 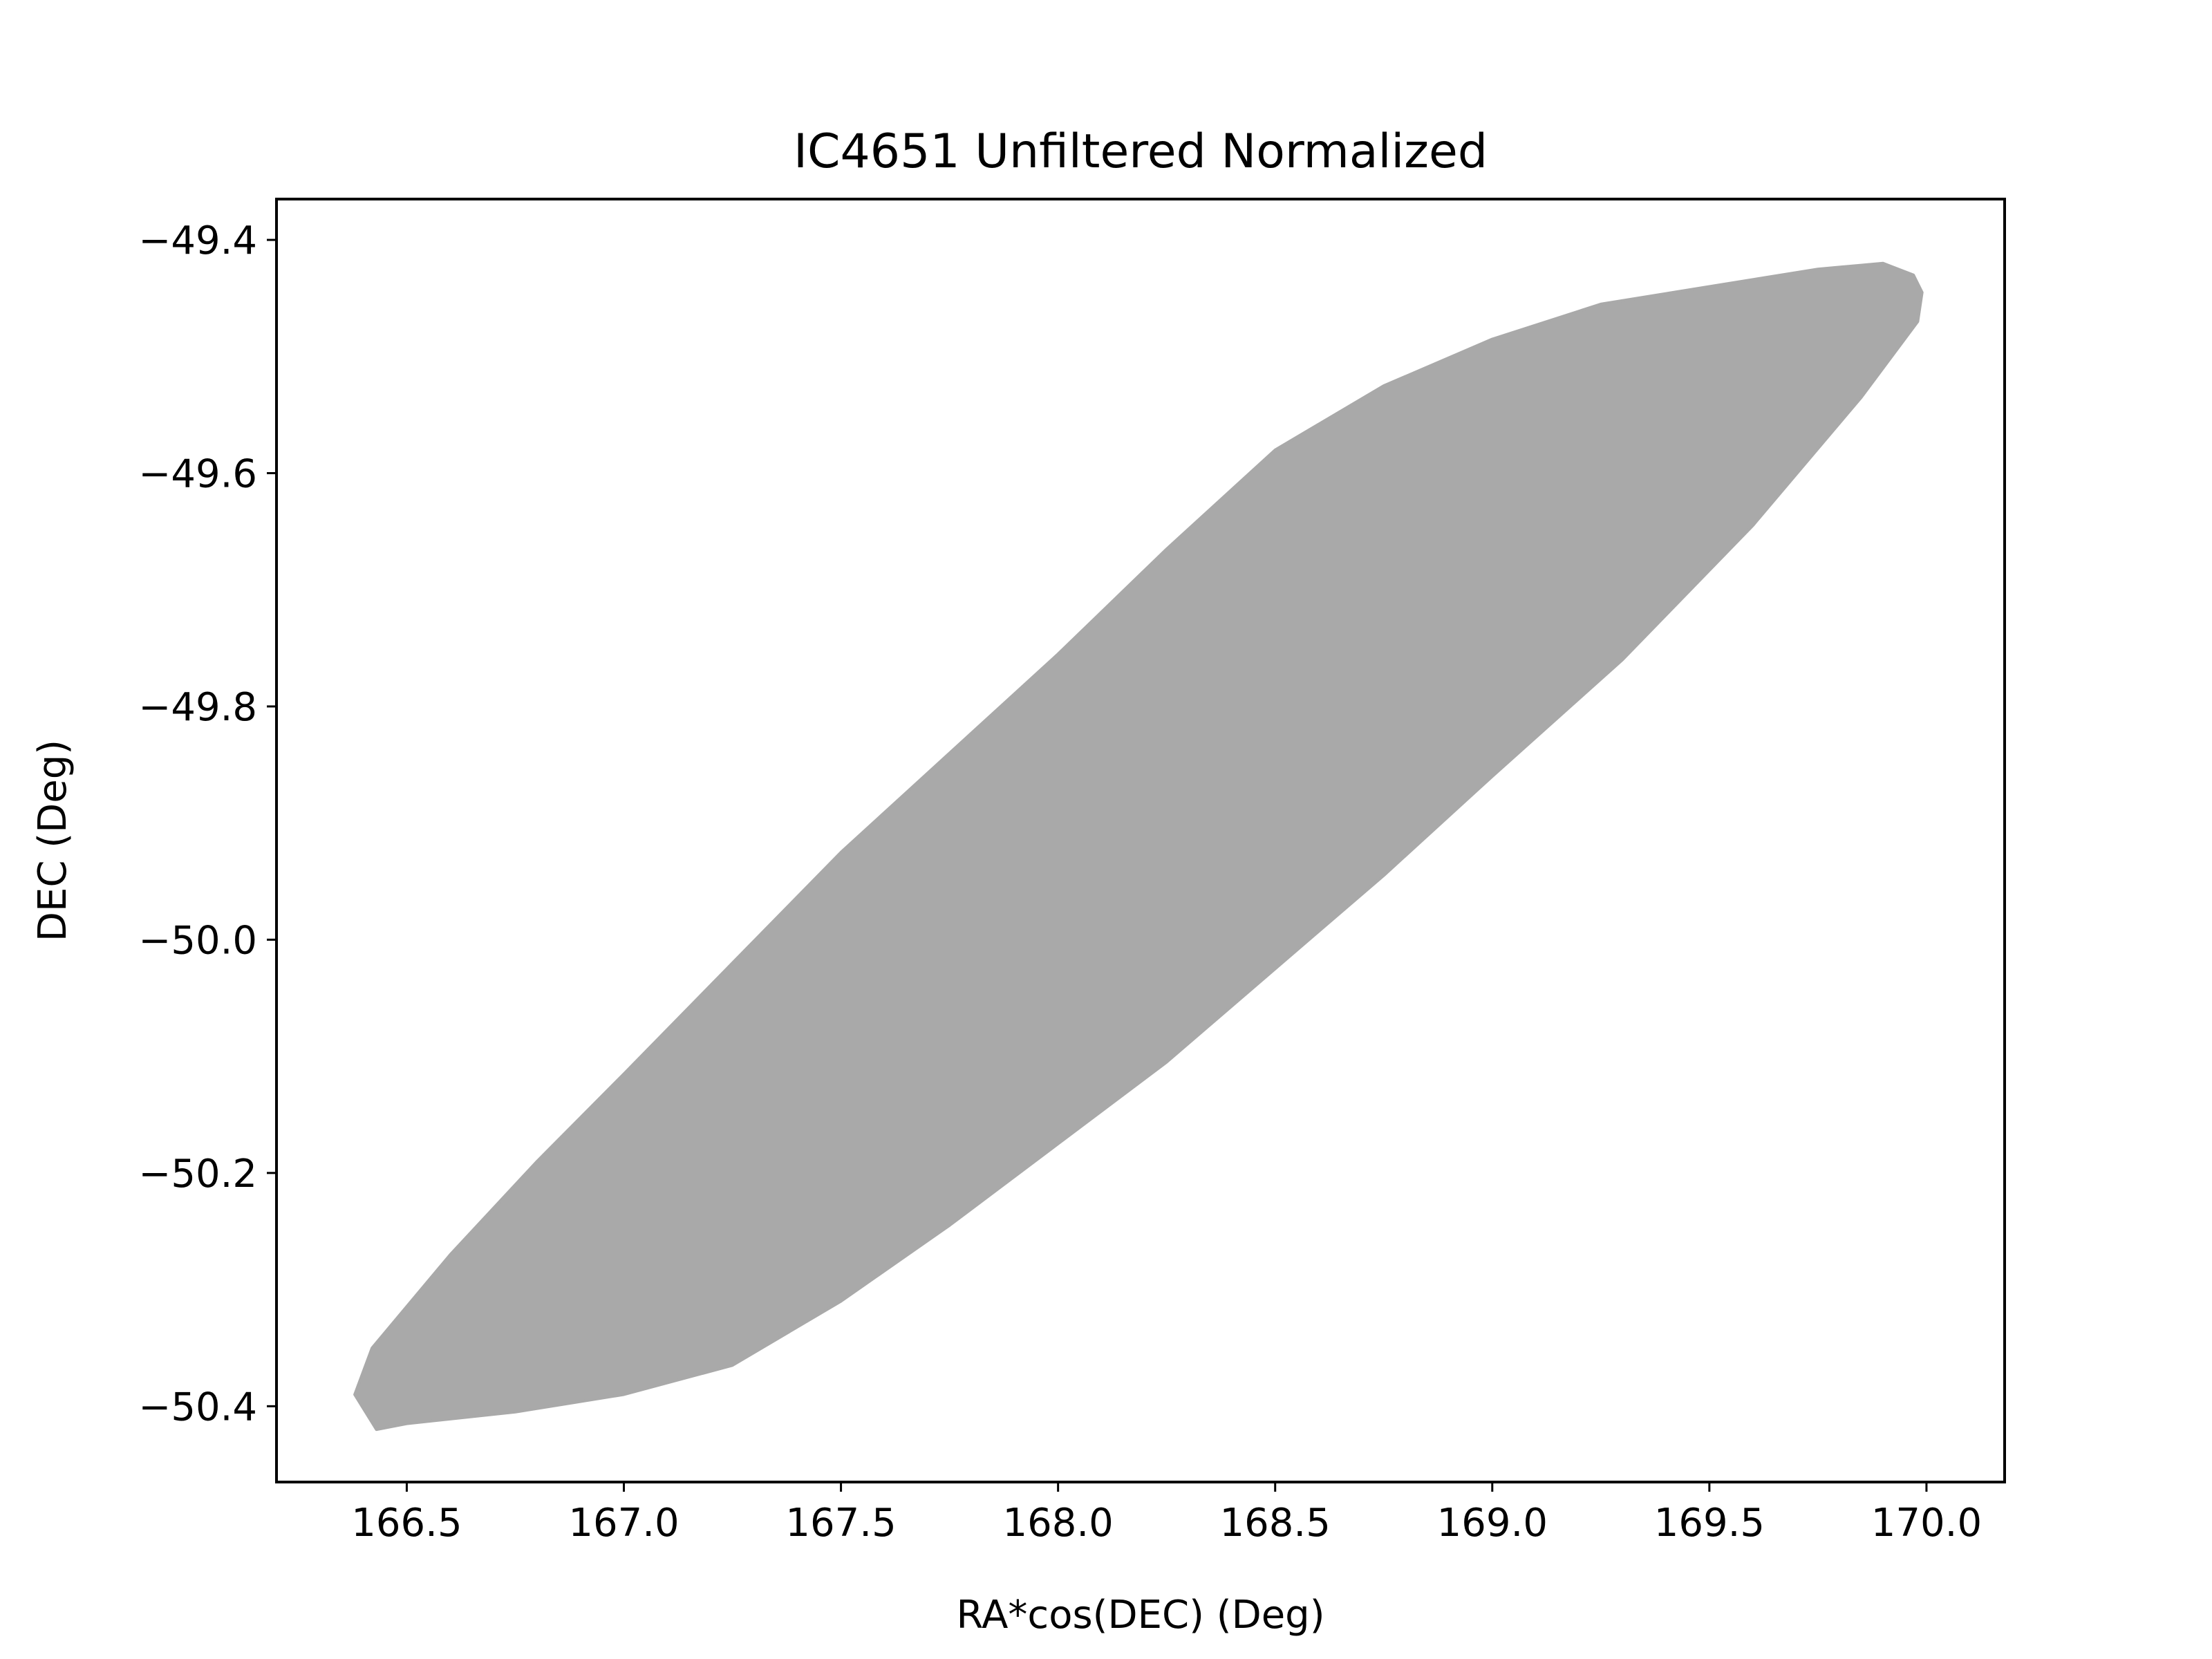 What do you see at coordinates (1709, 1523) in the screenshot?
I see `x-tick-label: 169.5` at bounding box center [1709, 1523].